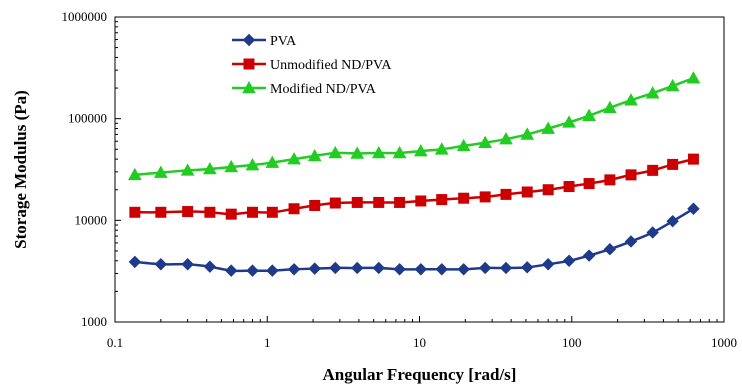 Image resolution: width=742 pixels, height=388 pixels. I want to click on y-axis-ticks: 1000 10000 100000 1000000, so click(91, 169).